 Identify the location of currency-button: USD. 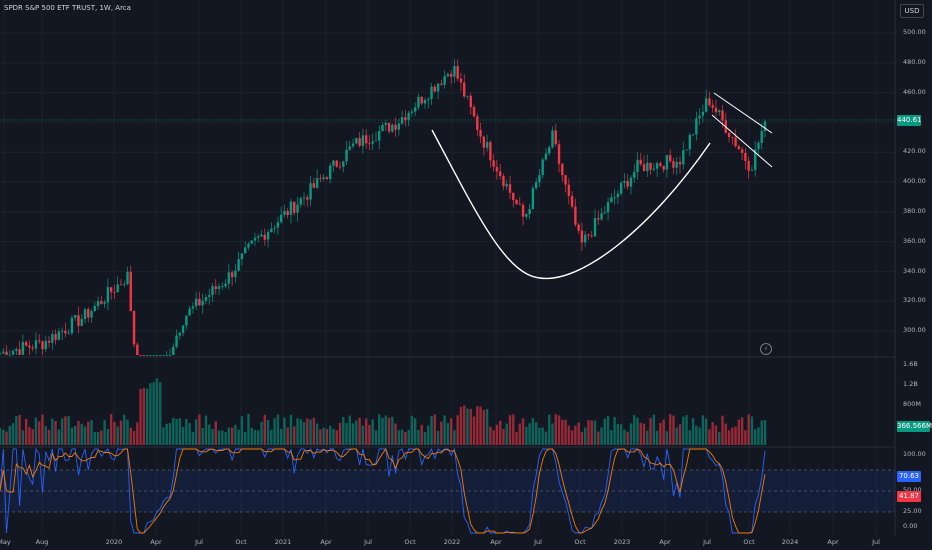
(912, 11).